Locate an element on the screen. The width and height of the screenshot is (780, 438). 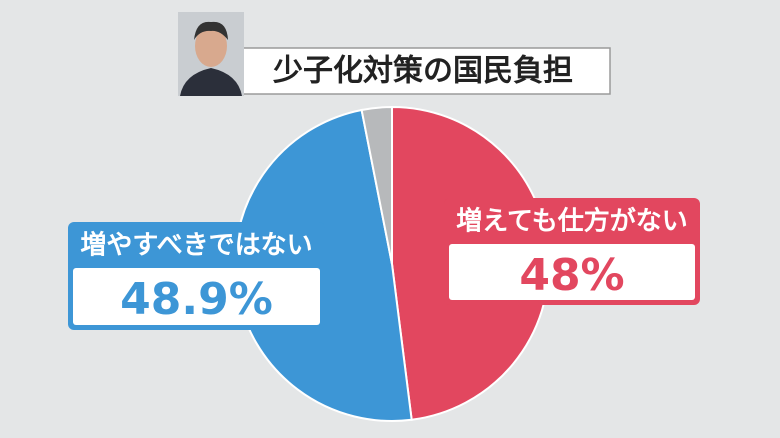
label-category: 増やすべきではない is located at coordinates (196, 246).